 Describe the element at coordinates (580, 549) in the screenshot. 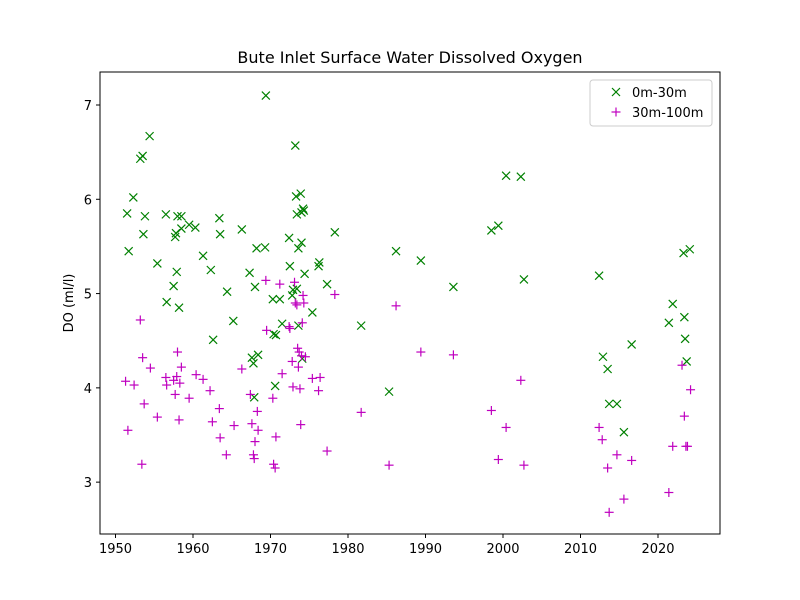

I see `x-tick-label: 2010` at that location.